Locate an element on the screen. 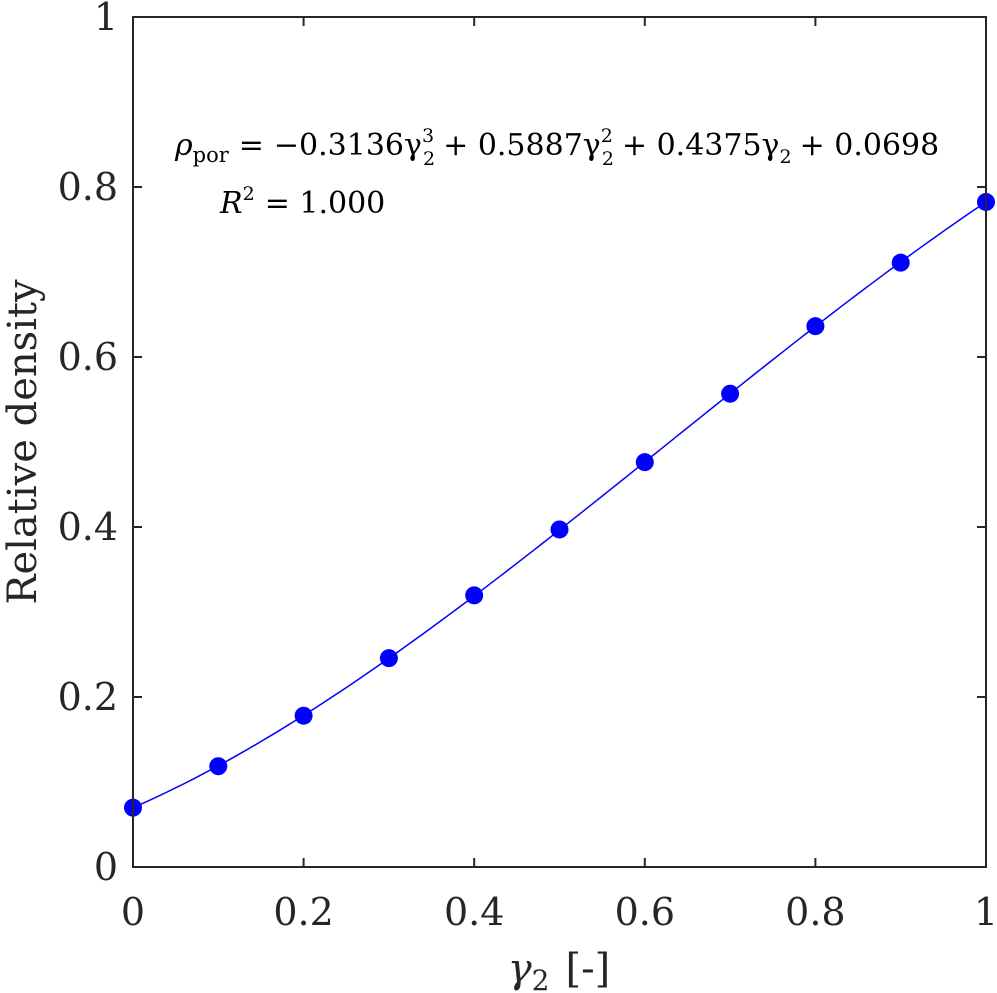 The image size is (997, 993). y-tick-label: 1 is located at coordinates (106, 19).